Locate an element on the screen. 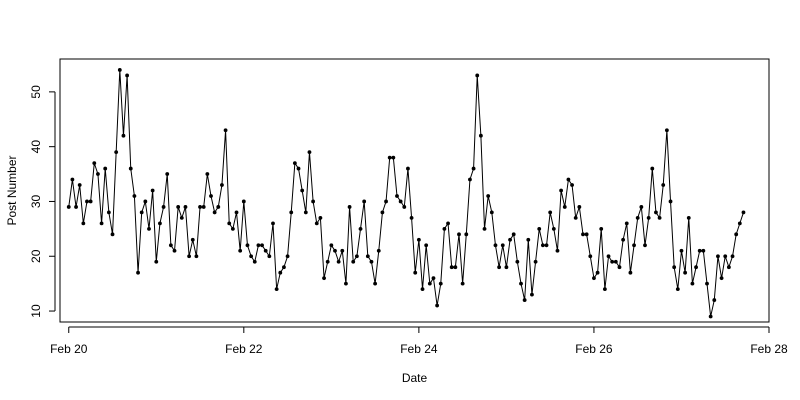  x-axis-title: Date is located at coordinates (415, 378).